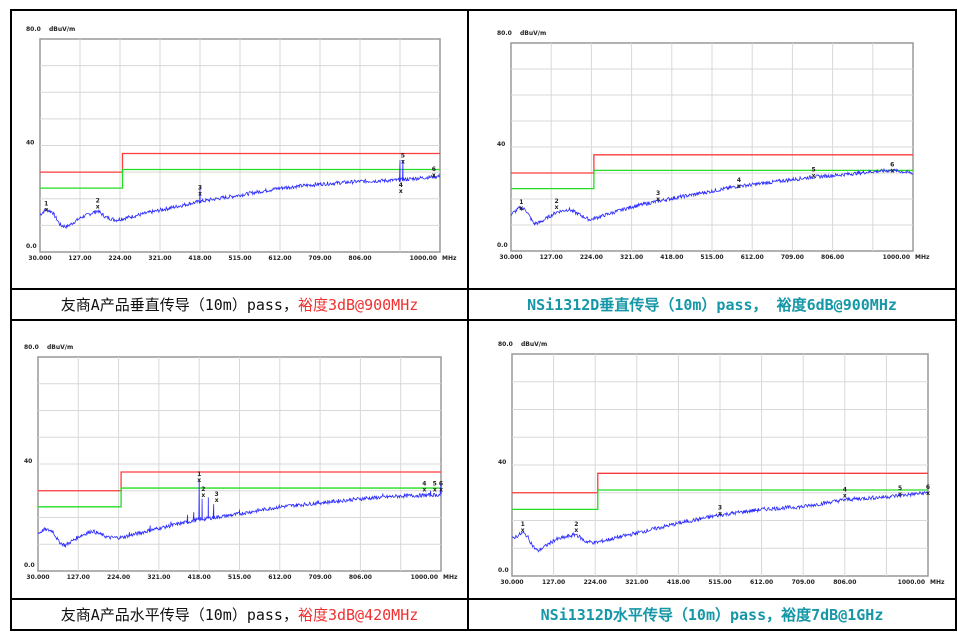 Image resolution: width=958 pixels, height=634 pixels. Describe the element at coordinates (678, 582) in the screenshot. I see `x-tick-label: 418.00` at that location.